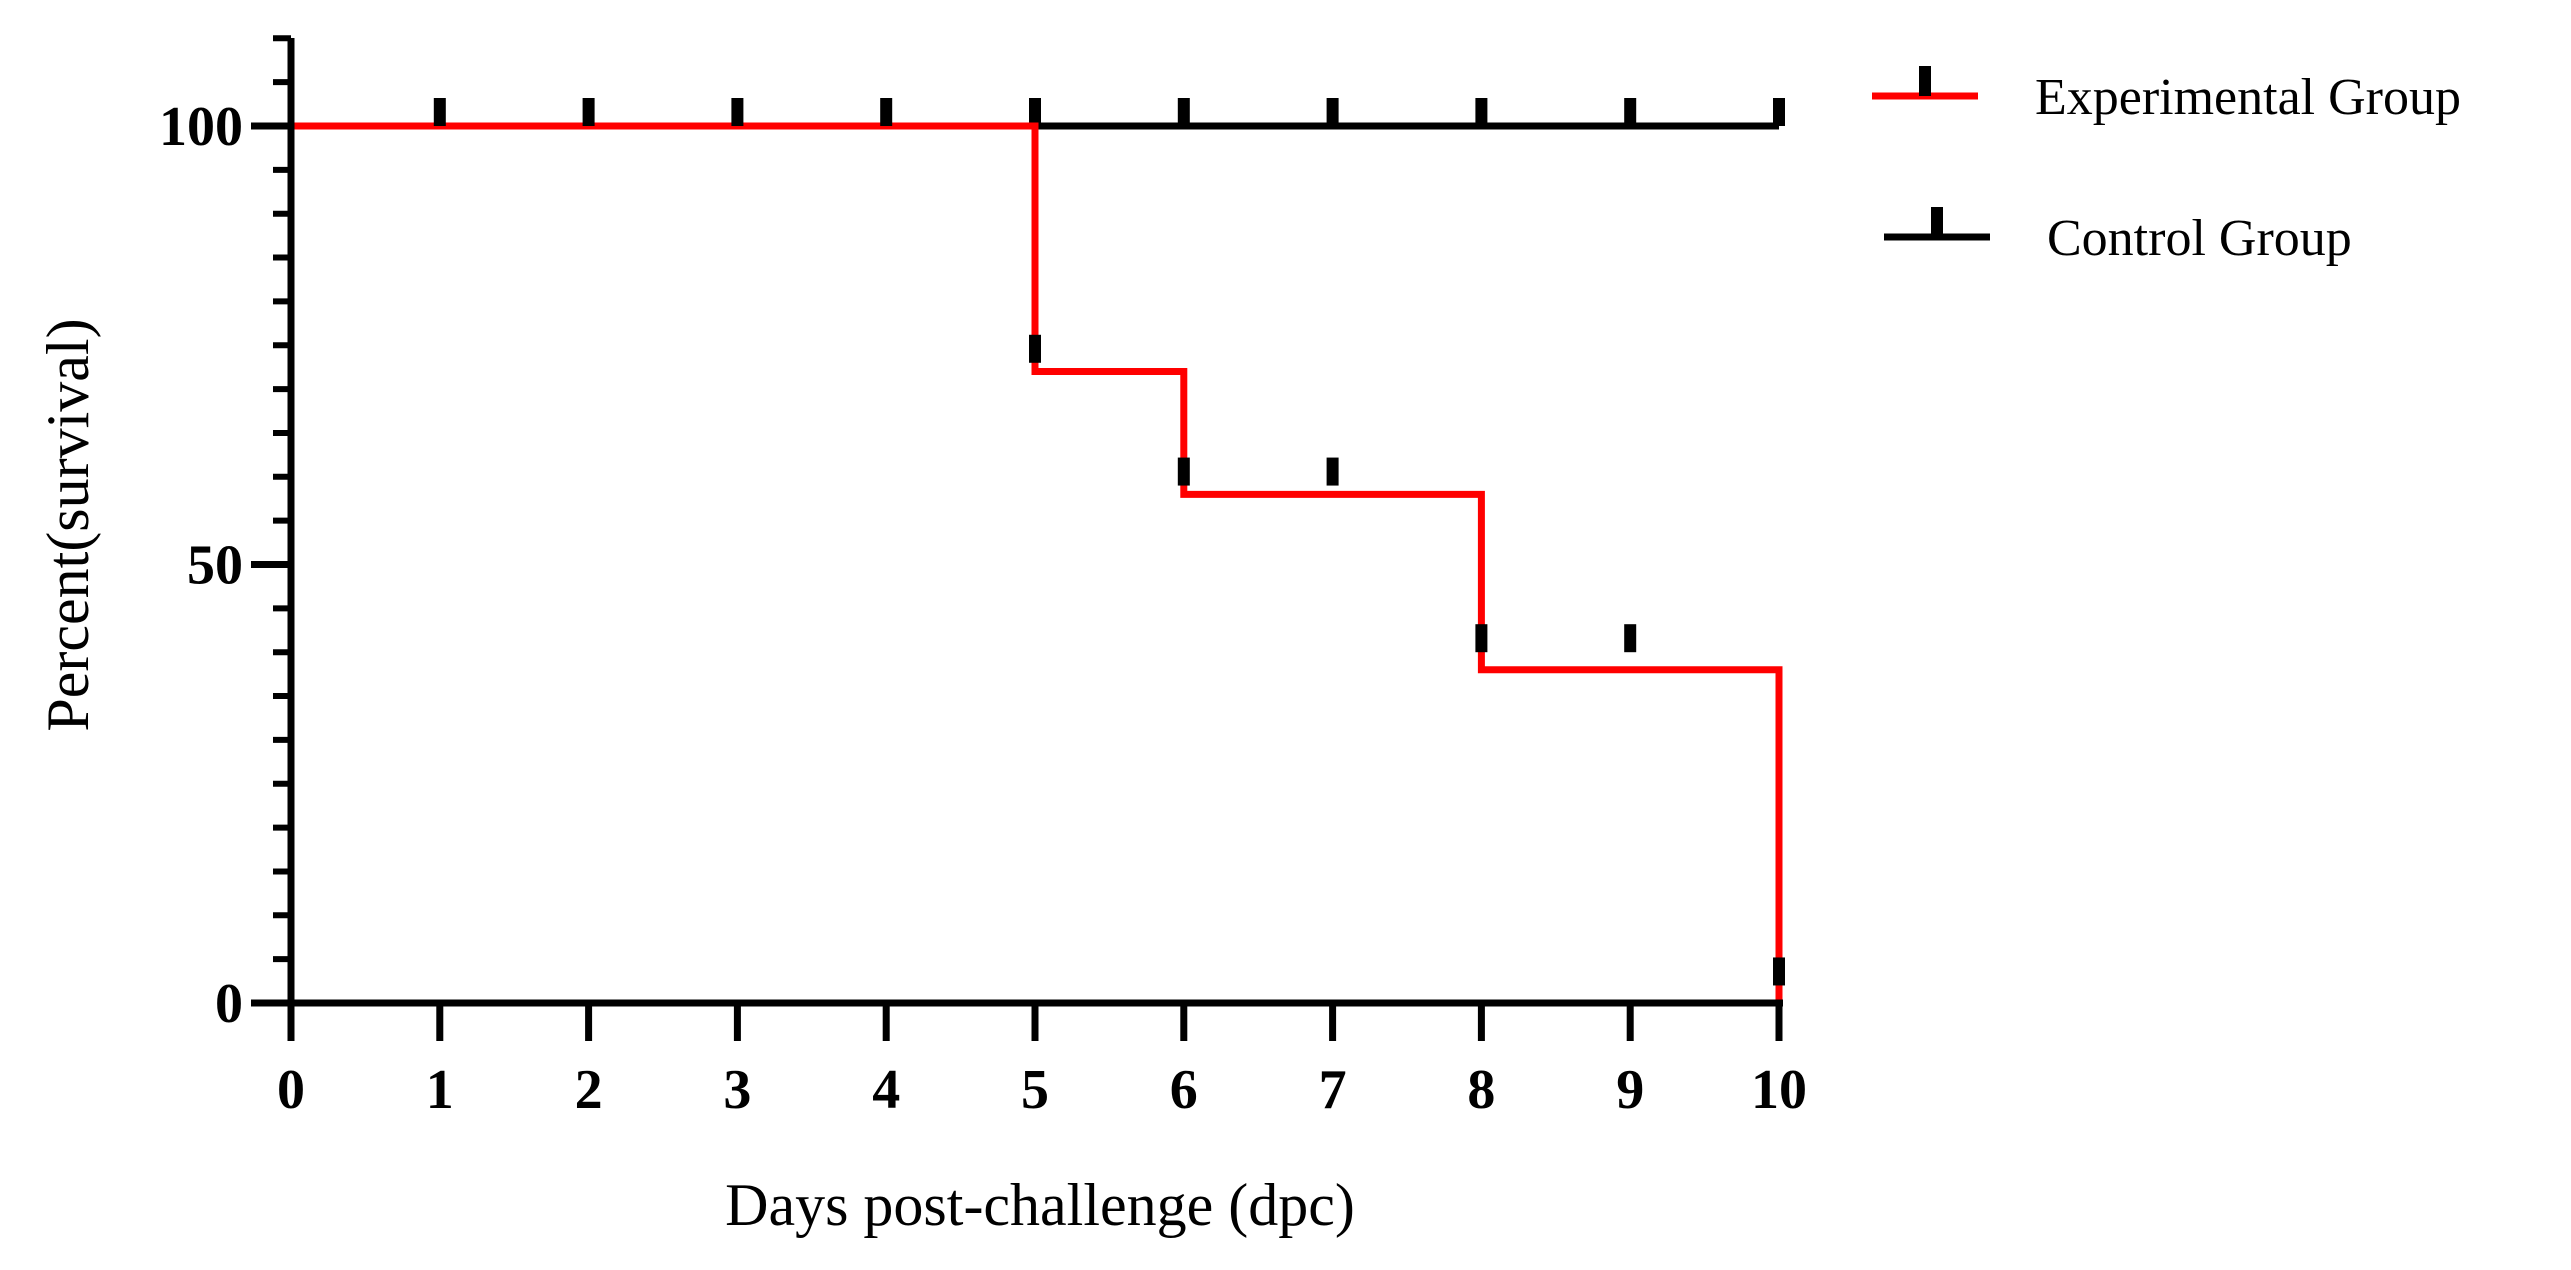 Image resolution: width=2571 pixels, height=1270 pixels. Describe the element at coordinates (886, 1090) in the screenshot. I see `x-tick-label: 4` at that location.